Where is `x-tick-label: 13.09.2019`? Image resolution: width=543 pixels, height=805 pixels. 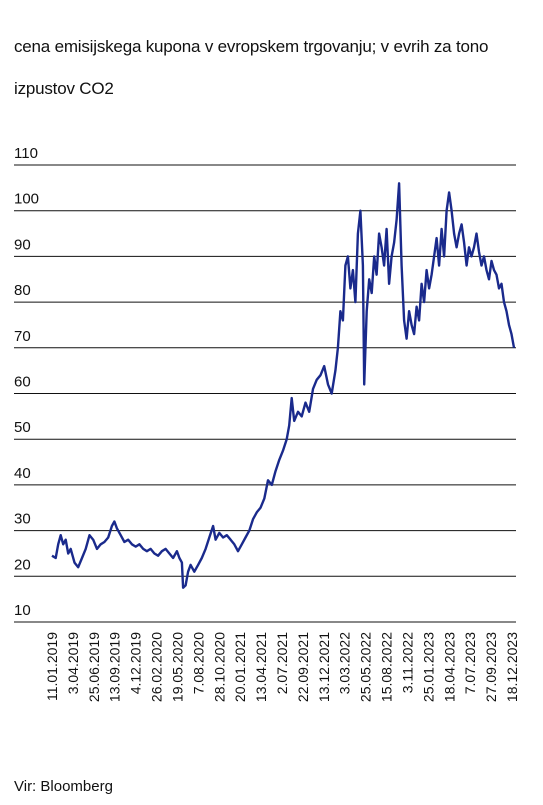
x-tick-label: 13.09.2019 is located at coordinates (115, 667).